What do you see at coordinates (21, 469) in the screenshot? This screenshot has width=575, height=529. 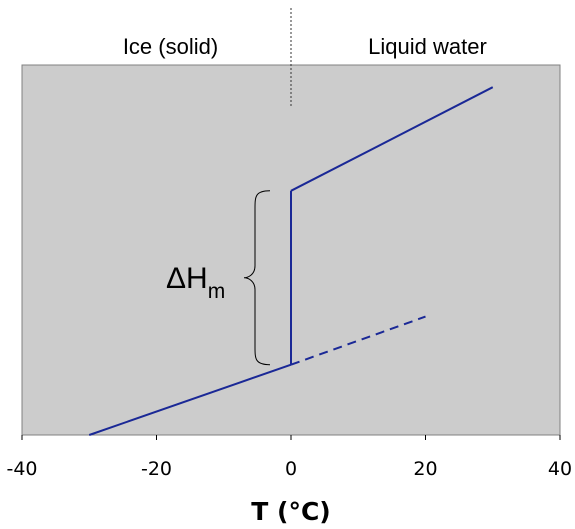 I see `x-tick-label: -40` at bounding box center [21, 469].